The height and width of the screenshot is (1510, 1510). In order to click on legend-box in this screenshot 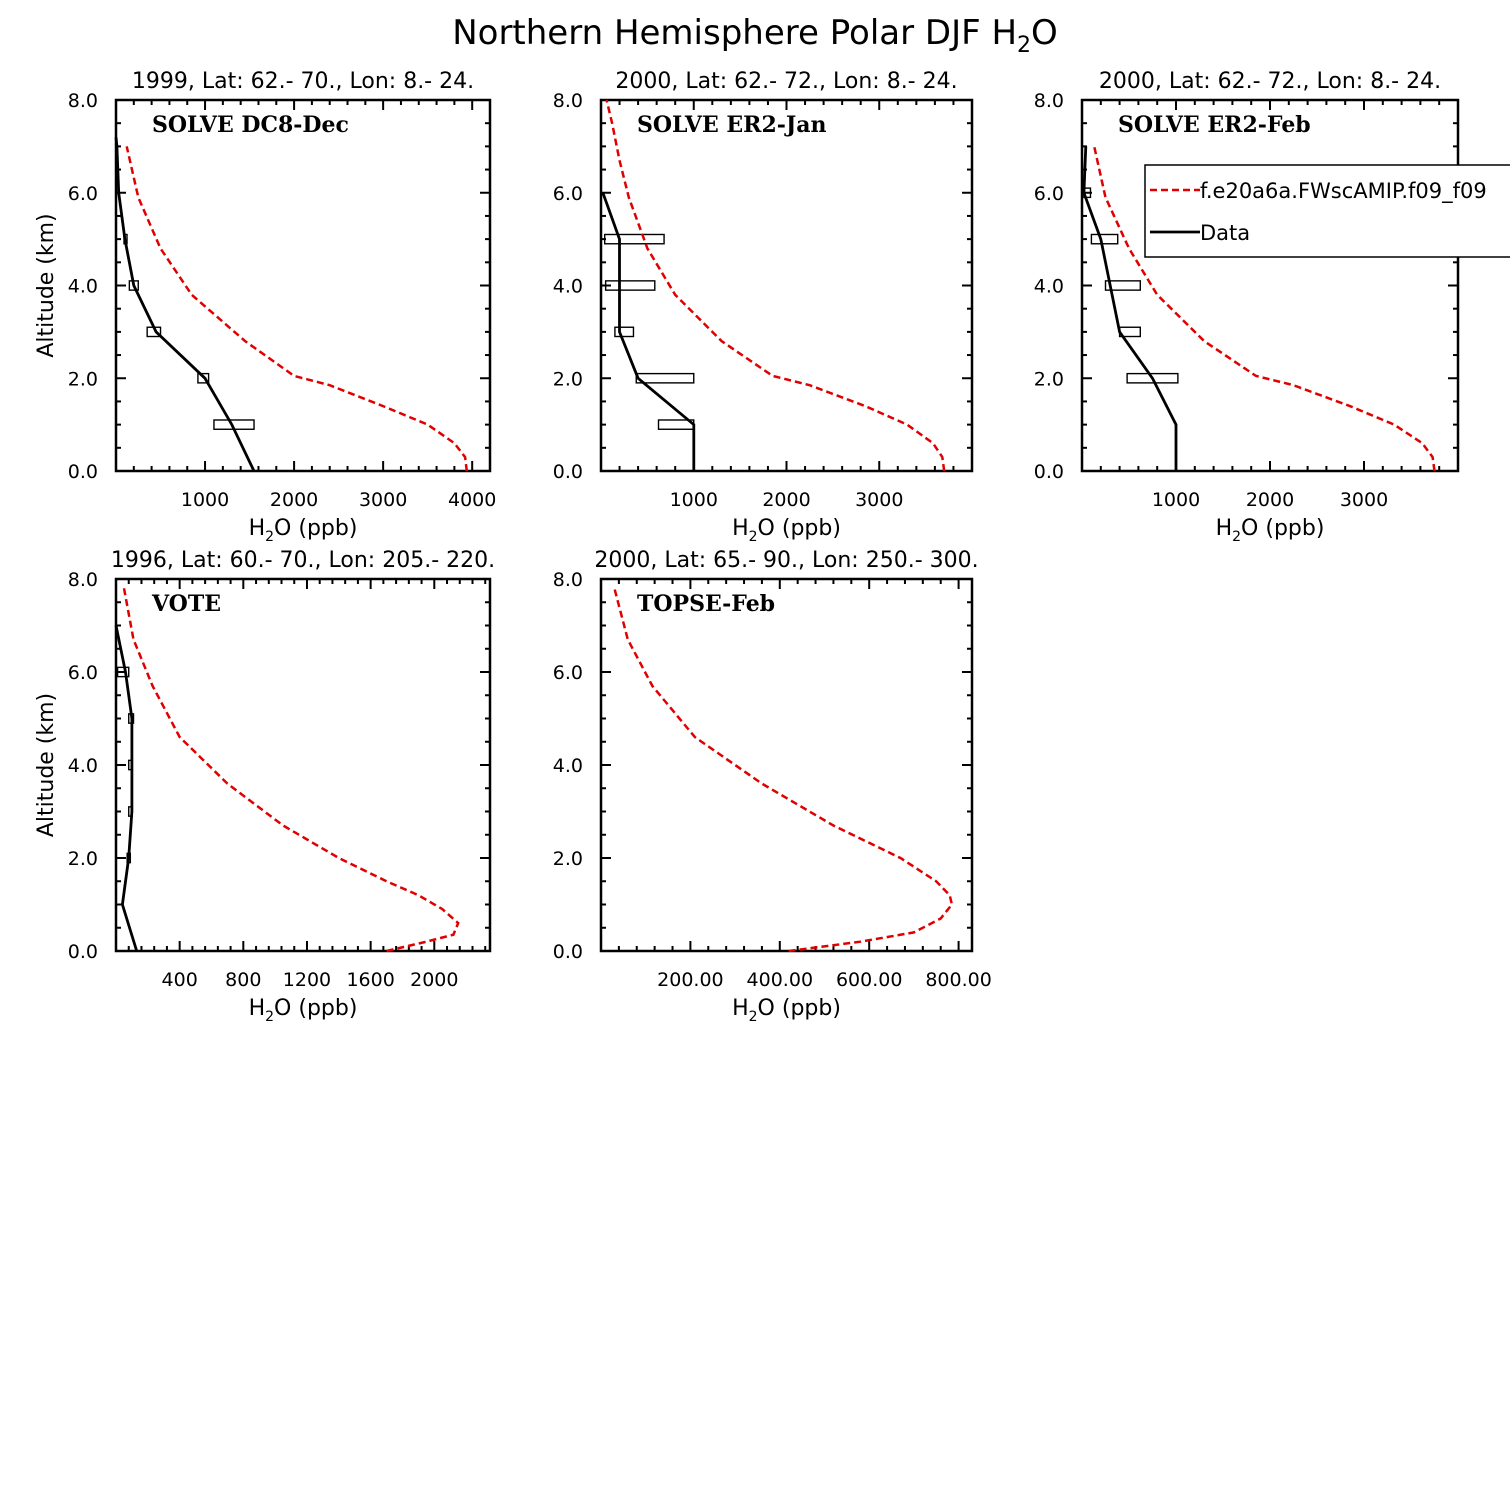, I will do `click(1327, 211)`.